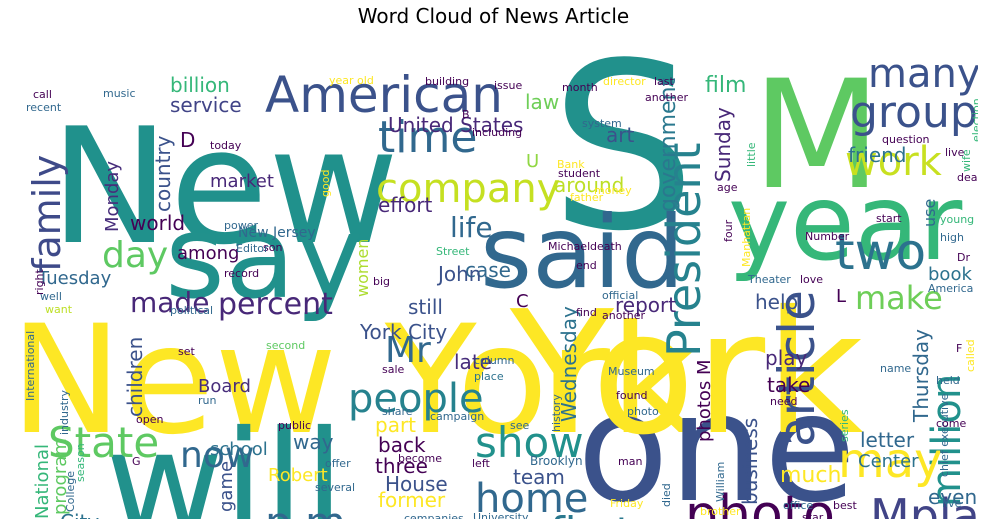  What do you see at coordinates (135, 255) in the screenshot?
I see `word-day: day` at bounding box center [135, 255].